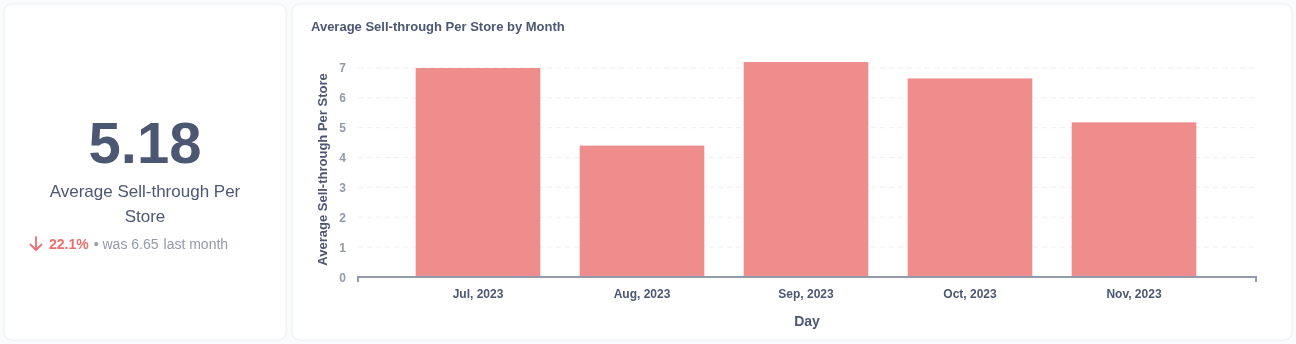  What do you see at coordinates (343, 98) in the screenshot?
I see `y-tick-label: 6` at bounding box center [343, 98].